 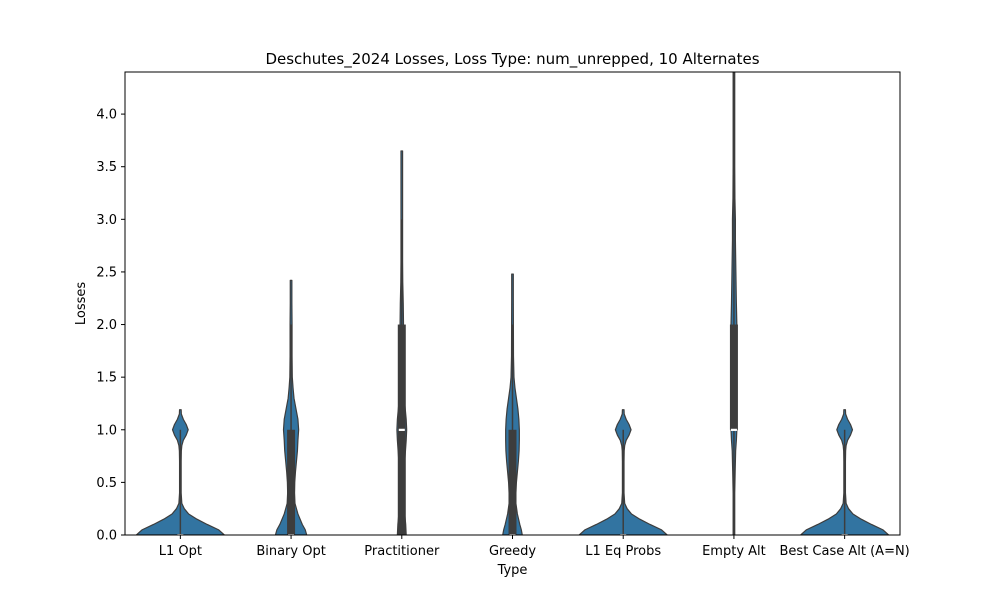 What do you see at coordinates (106, 325) in the screenshot?
I see `y-tick-label: 2.0` at bounding box center [106, 325].